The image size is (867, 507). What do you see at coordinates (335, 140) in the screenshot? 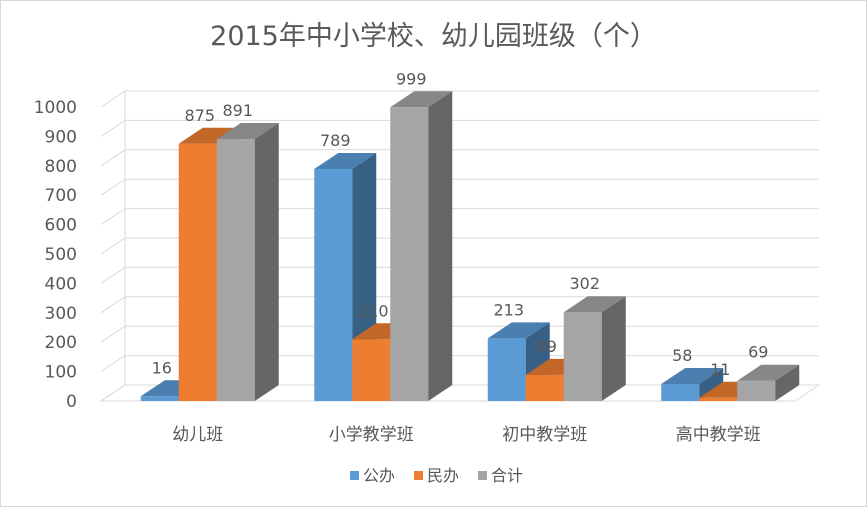
I see `data-label: 789` at bounding box center [335, 140].